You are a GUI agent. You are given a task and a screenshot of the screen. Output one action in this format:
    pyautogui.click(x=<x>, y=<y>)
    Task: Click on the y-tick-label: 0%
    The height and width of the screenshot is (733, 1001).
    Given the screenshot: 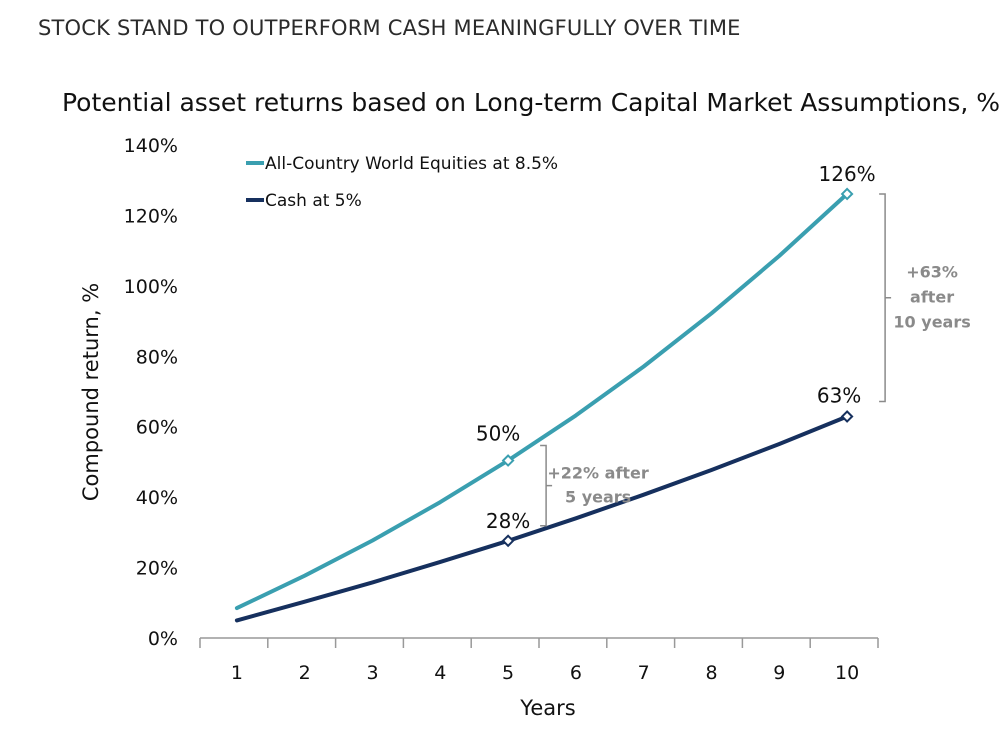 What is the action you would take?
    pyautogui.click(x=163, y=639)
    